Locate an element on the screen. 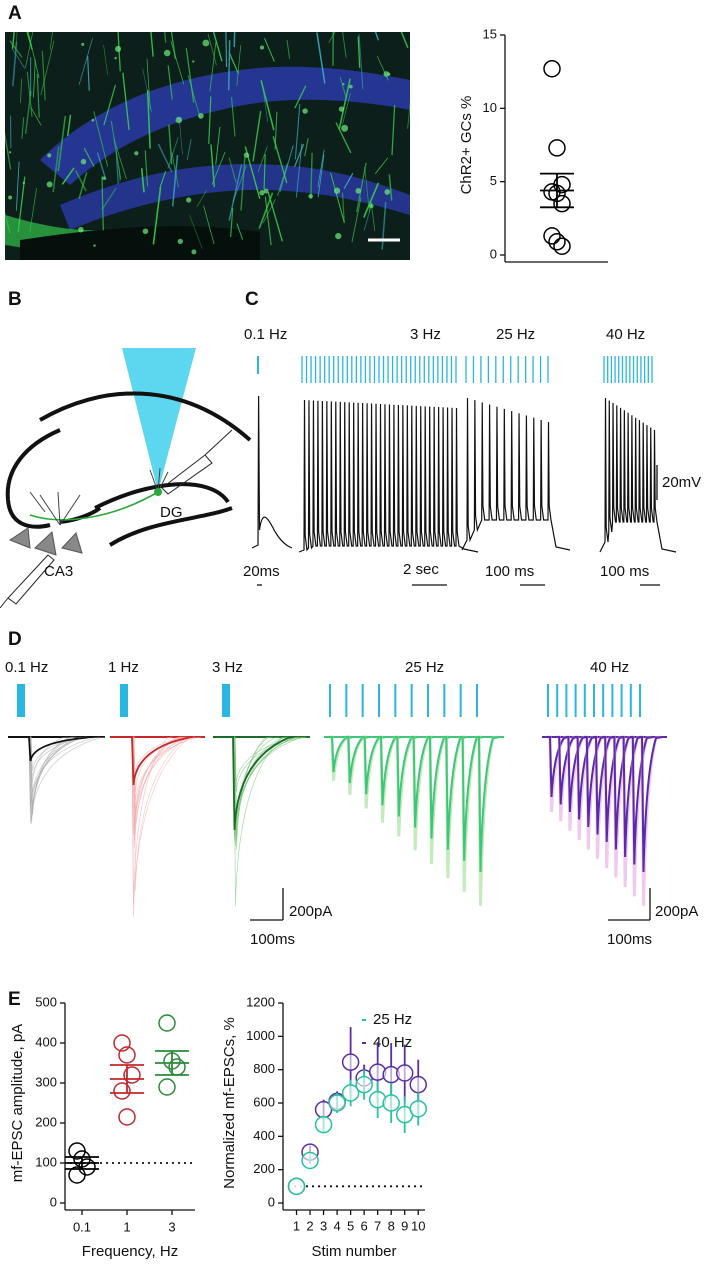 The image size is (713, 1280). scale-bars is located at coordinates (450, 904).